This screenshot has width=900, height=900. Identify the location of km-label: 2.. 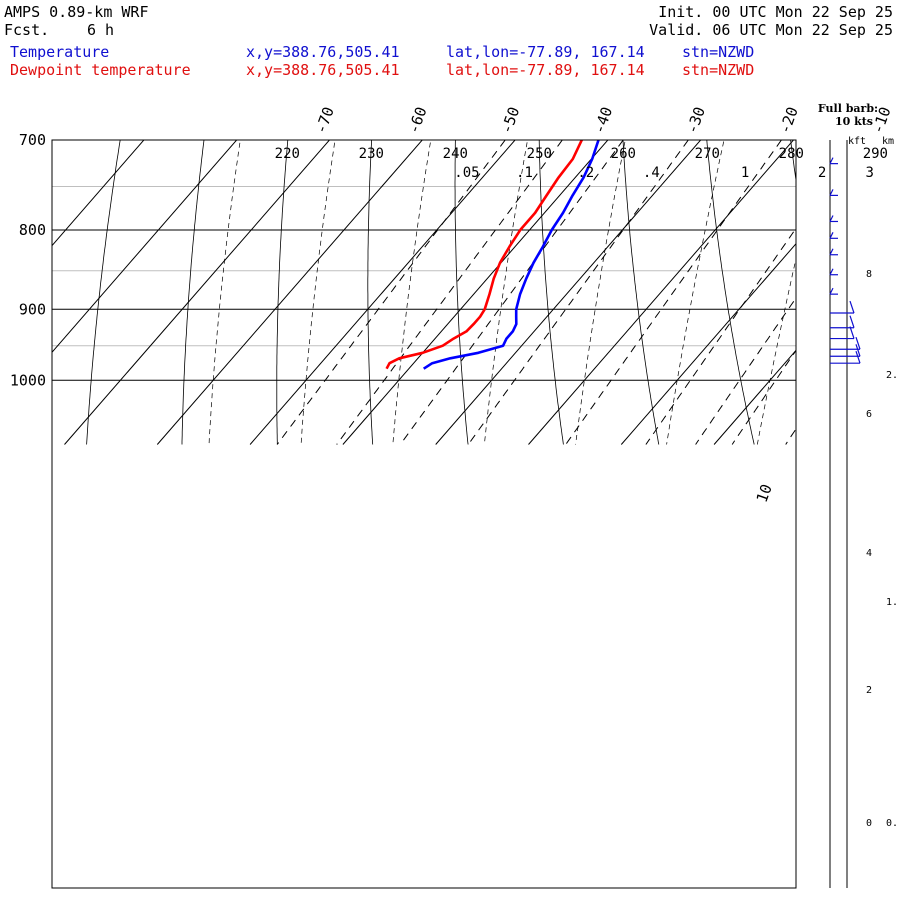
(892, 375).